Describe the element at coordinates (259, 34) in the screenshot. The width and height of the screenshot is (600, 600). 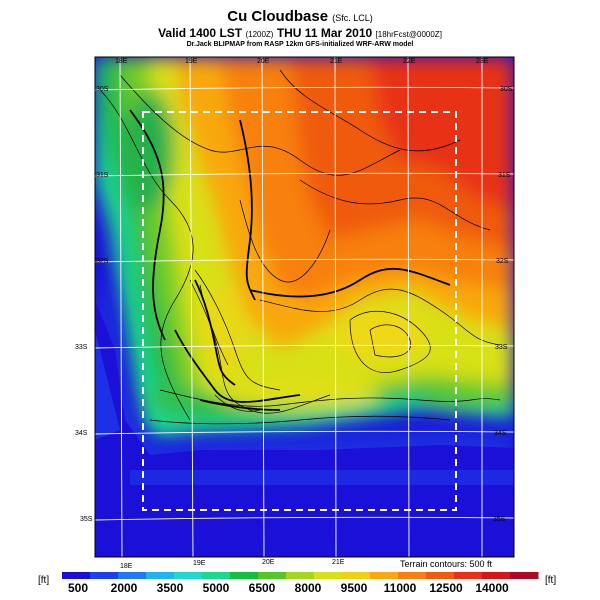
I see `valid-paren: (1200Z)` at that location.